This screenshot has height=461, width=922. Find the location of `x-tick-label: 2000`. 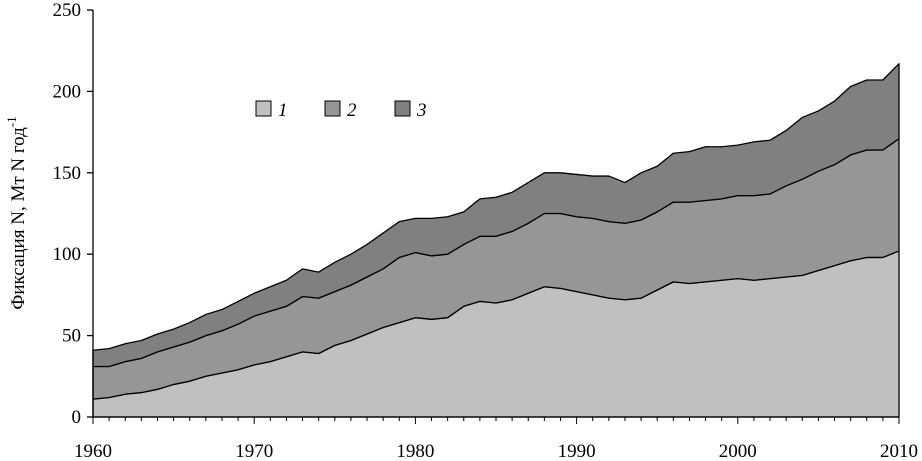

x-tick-label: 2000 is located at coordinates (738, 451).